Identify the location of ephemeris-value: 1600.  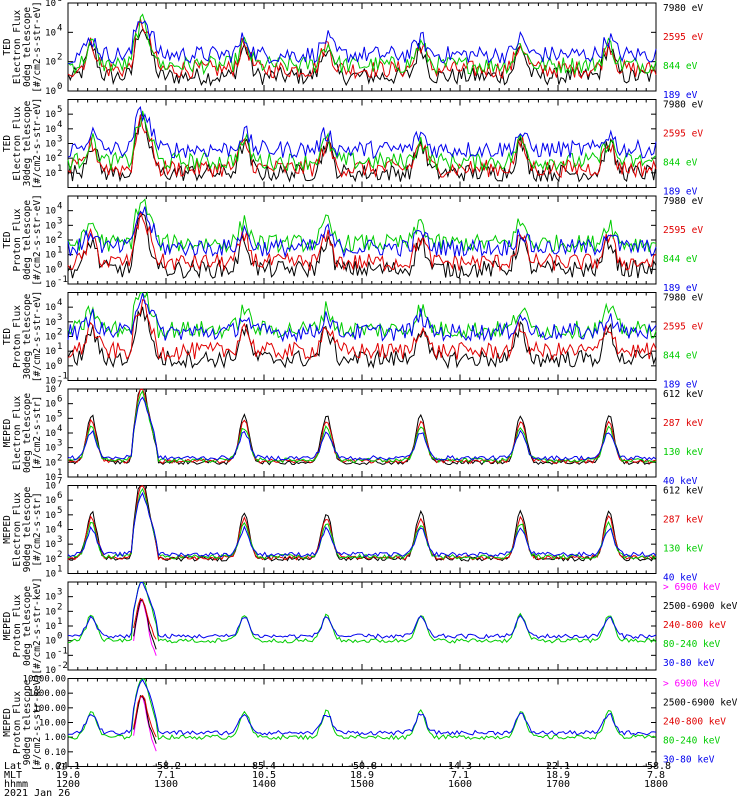
(460, 784).